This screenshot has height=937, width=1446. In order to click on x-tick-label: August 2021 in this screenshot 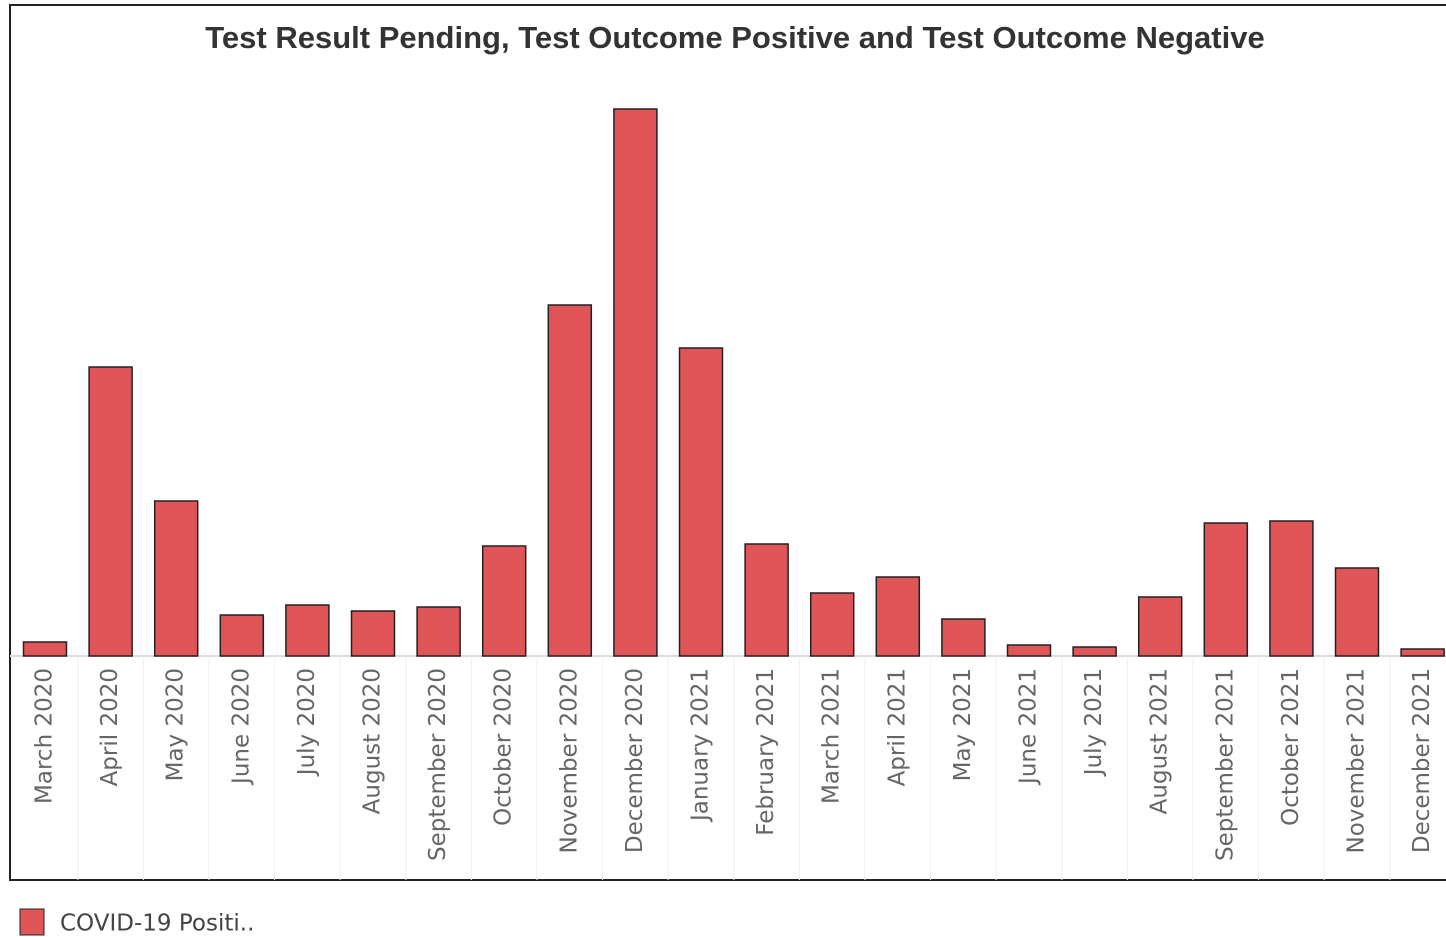, I will do `click(1160, 741)`.